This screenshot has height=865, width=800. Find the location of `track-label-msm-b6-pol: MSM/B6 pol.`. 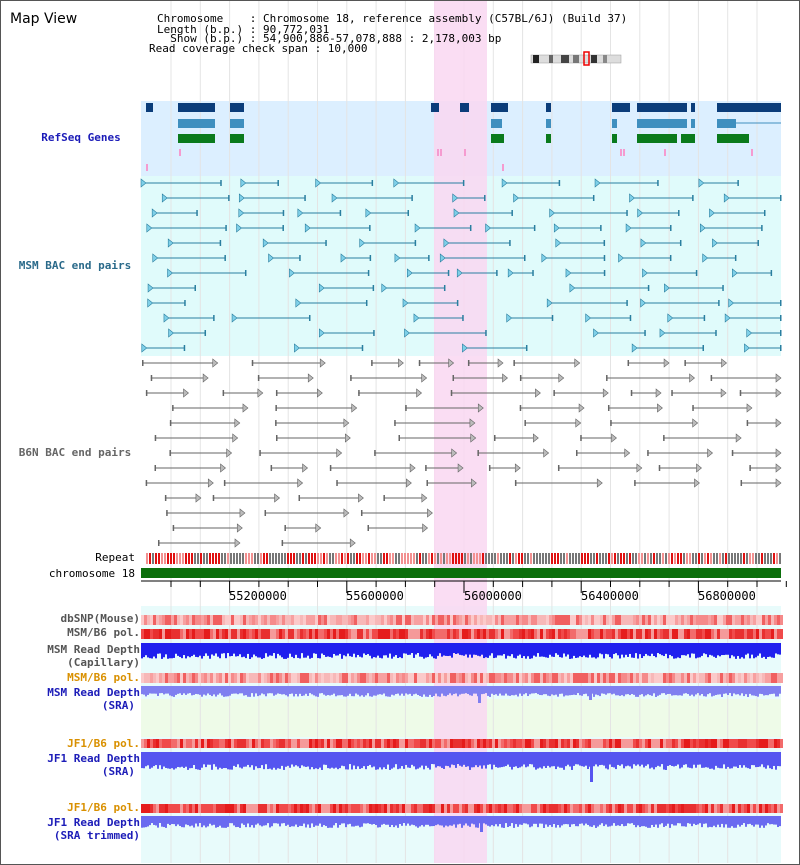

track-label-msm-b6-pol: MSM/B6 pol. is located at coordinates (103, 632).